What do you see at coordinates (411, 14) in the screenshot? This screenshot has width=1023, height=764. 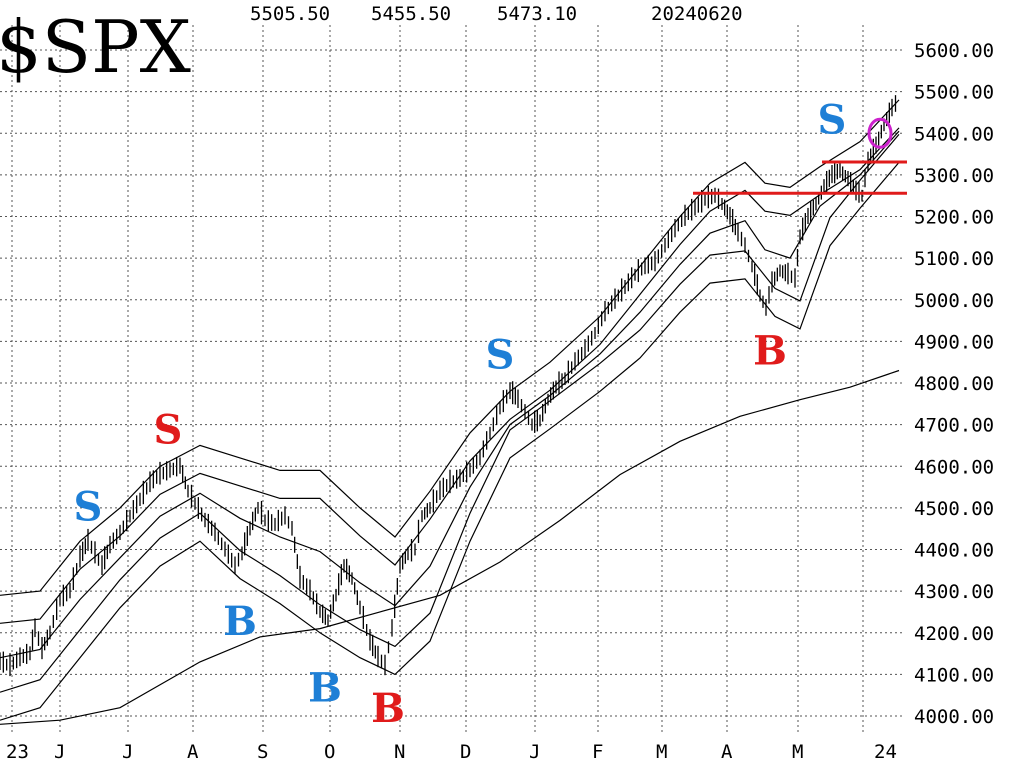 I see `header-low: 5455.50` at bounding box center [411, 14].